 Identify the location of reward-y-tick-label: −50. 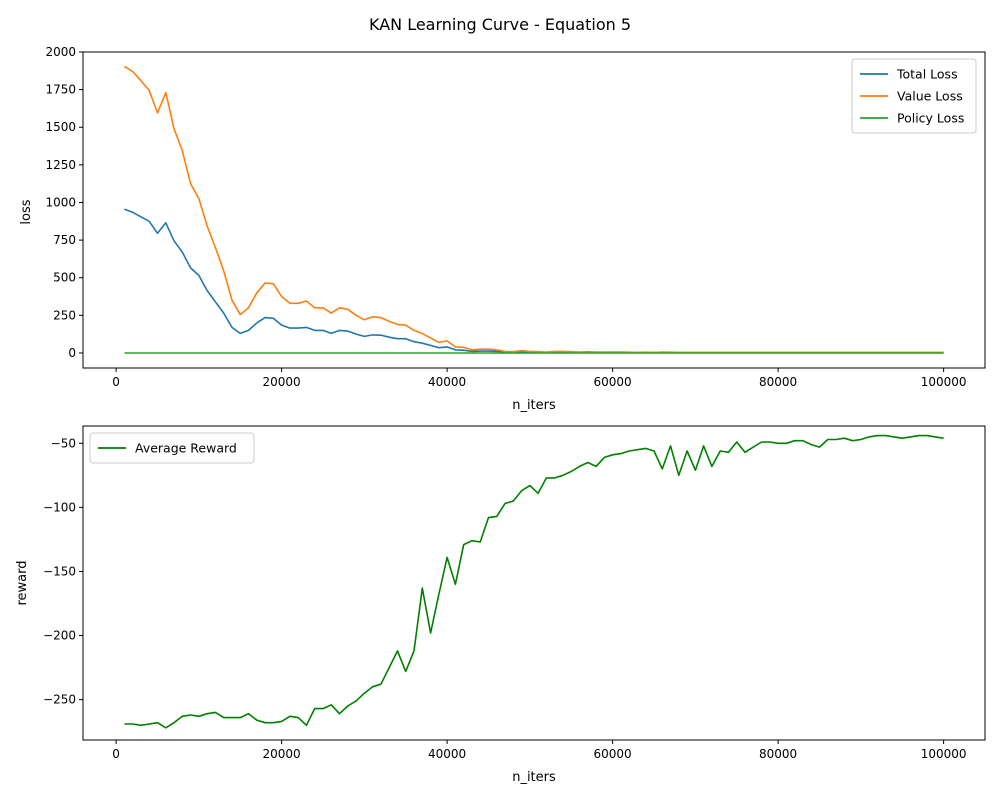
(63, 443).